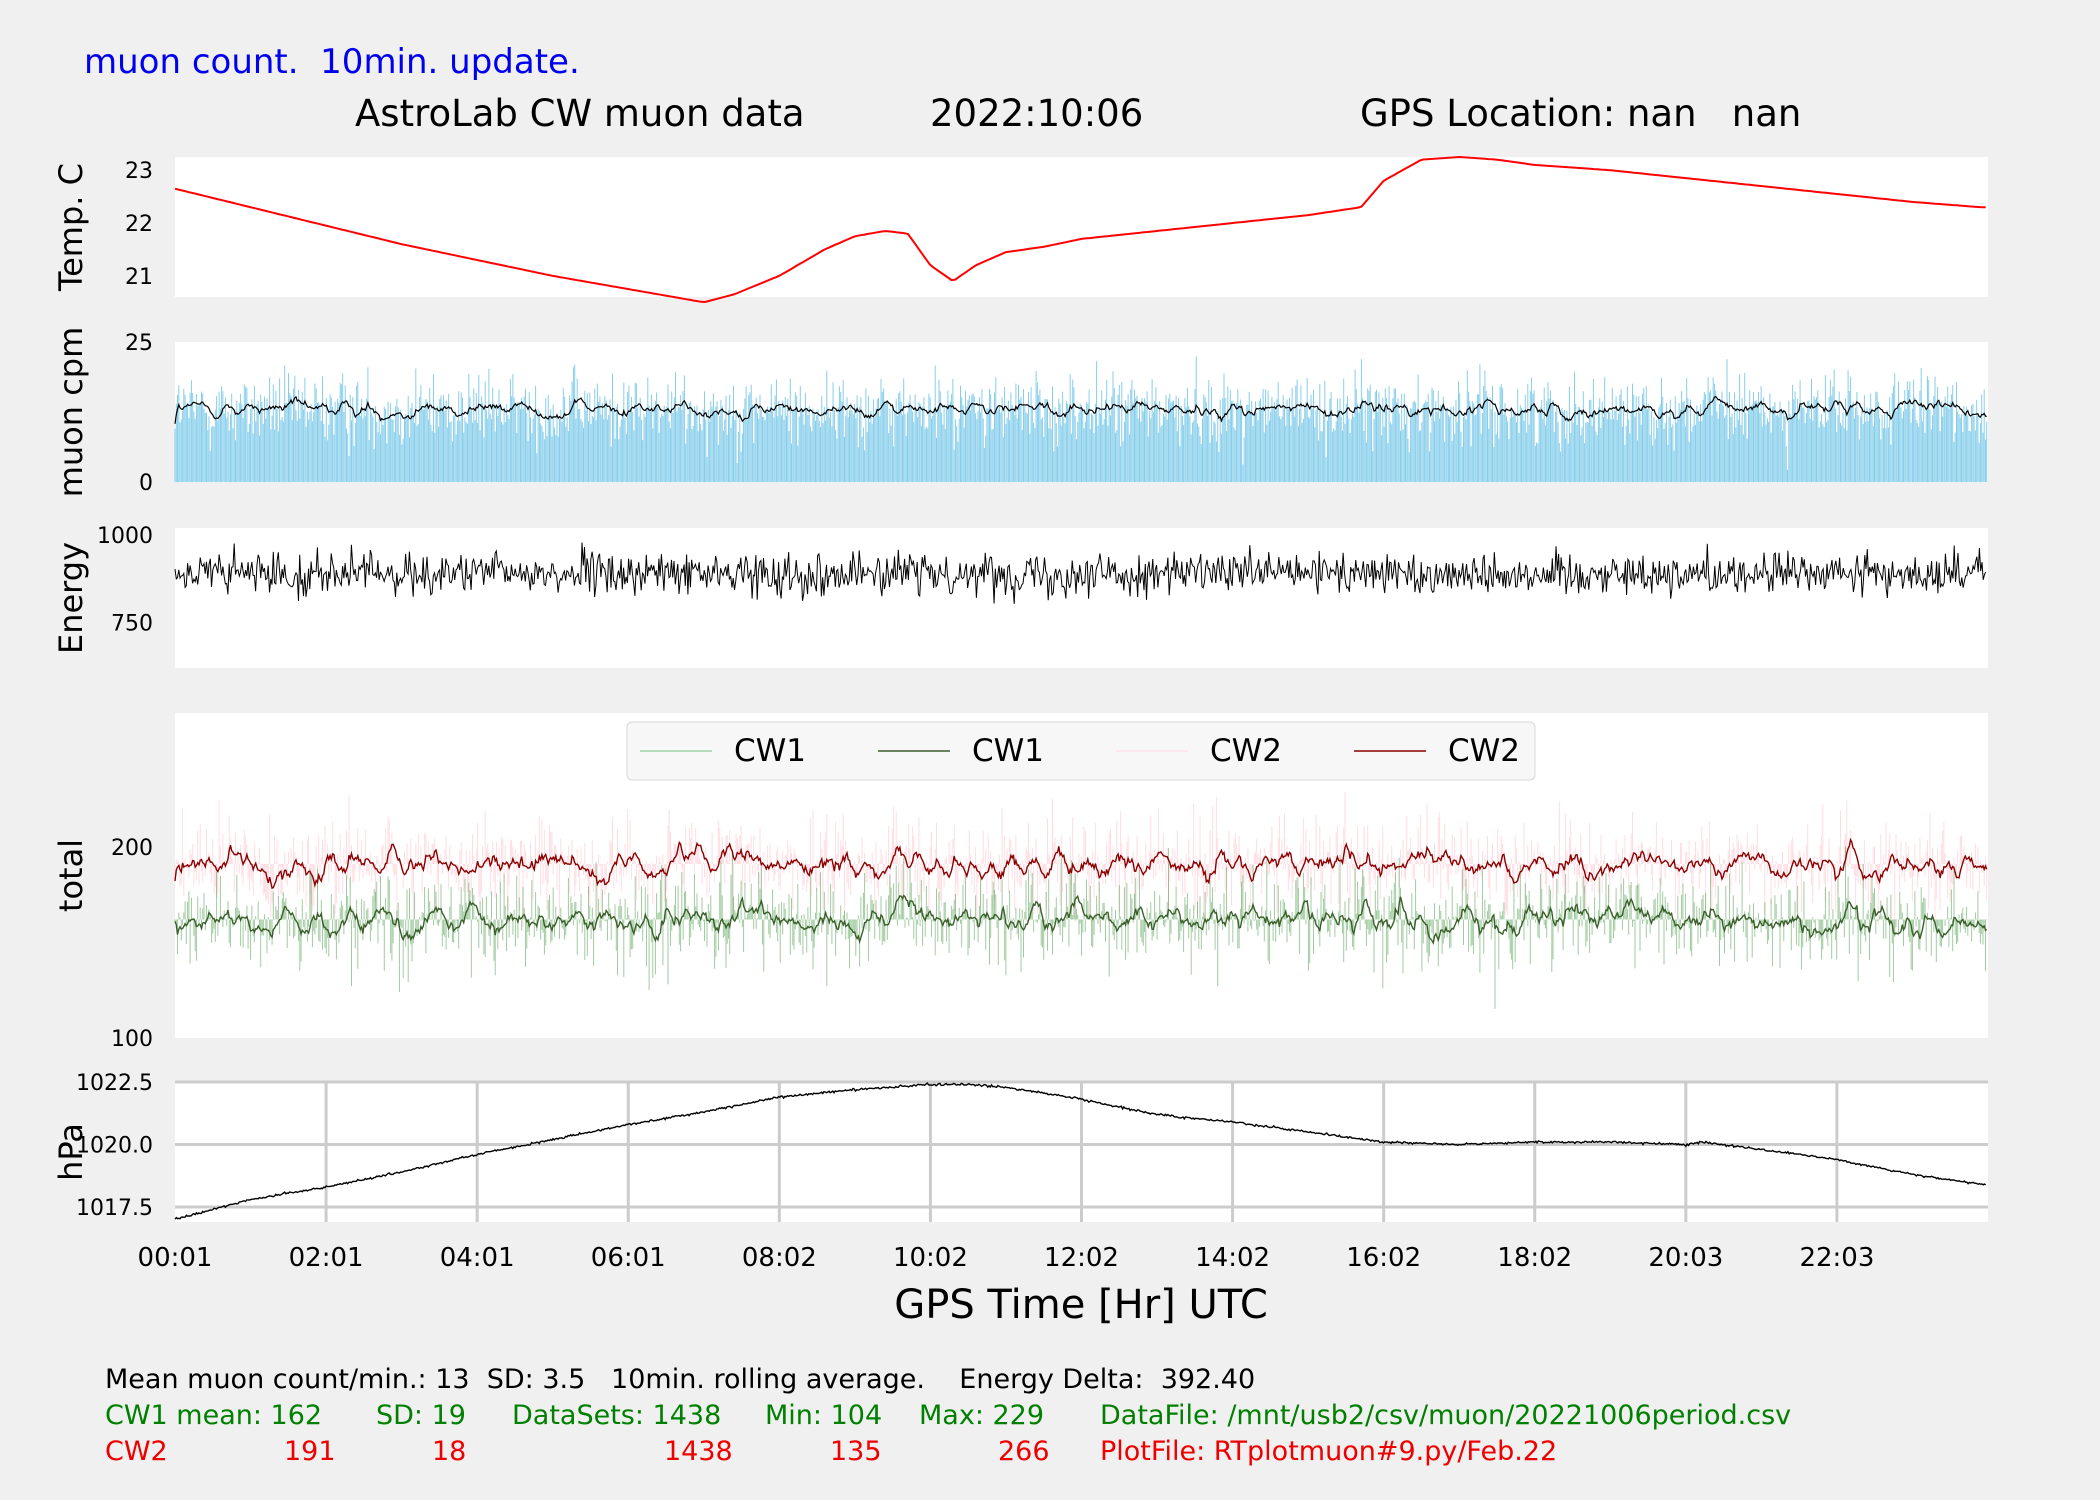 The height and width of the screenshot is (1500, 2100). Describe the element at coordinates (982, 1415) in the screenshot. I see `cw1-max: Max: 229` at that location.